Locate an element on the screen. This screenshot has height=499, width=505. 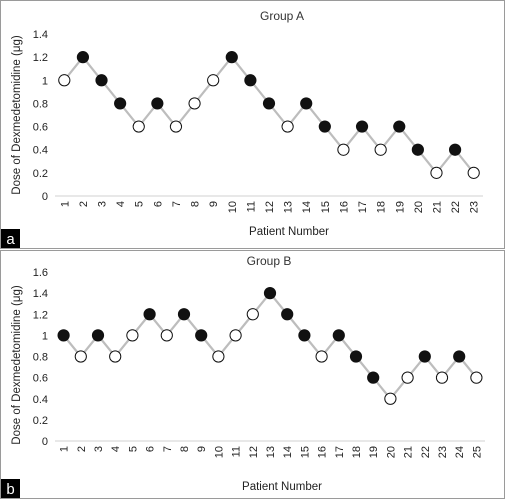
x-tick-label: 9 is located at coordinates (214, 204).